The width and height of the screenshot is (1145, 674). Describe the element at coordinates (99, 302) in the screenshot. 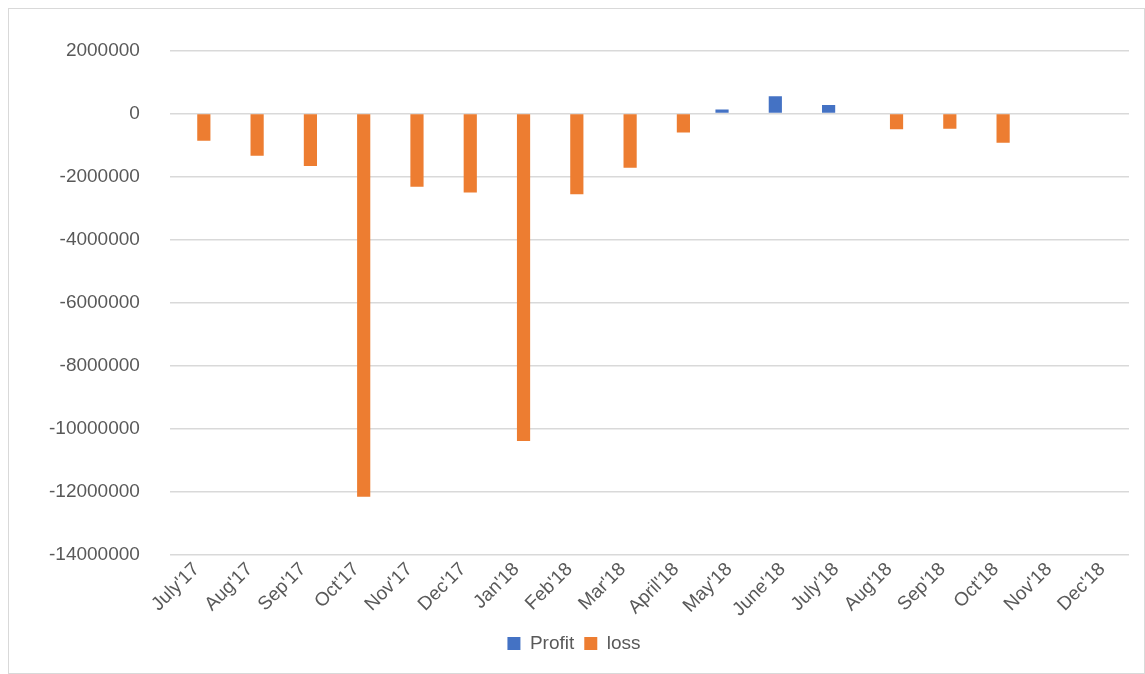

I see `y-tick-label: -6000000` at that location.